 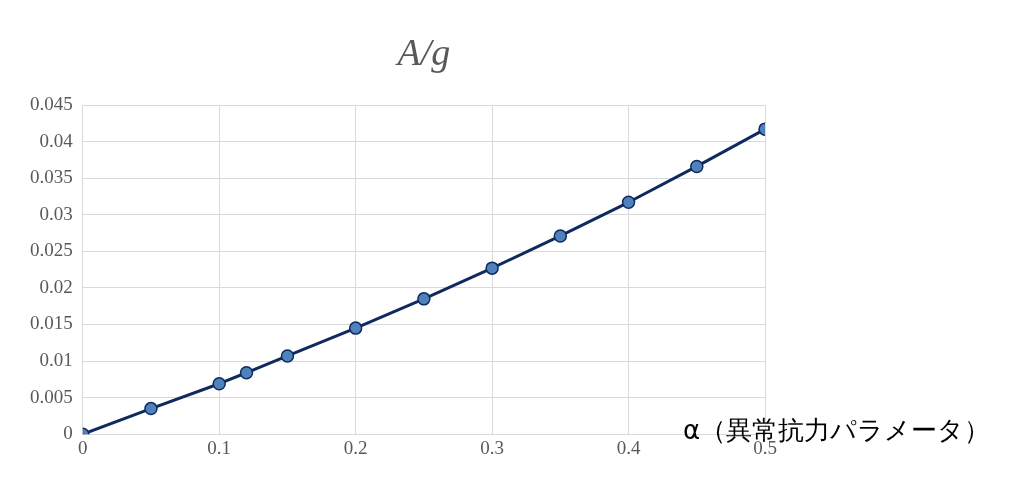 I want to click on x-tick-label: 0.1, so click(x=219, y=447).